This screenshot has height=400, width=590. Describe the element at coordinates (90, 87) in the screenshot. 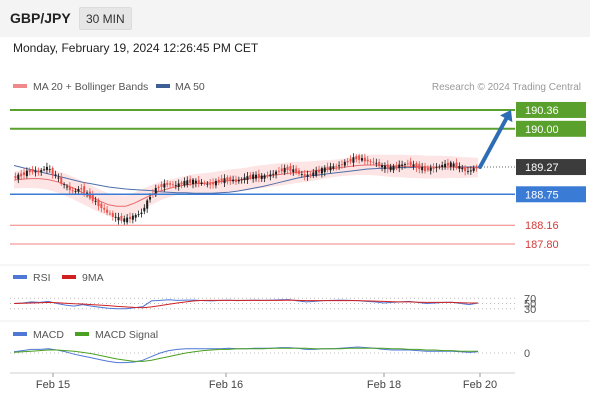

I see `ma20-legend-label: MA 20 + Bollinger Bands` at that location.